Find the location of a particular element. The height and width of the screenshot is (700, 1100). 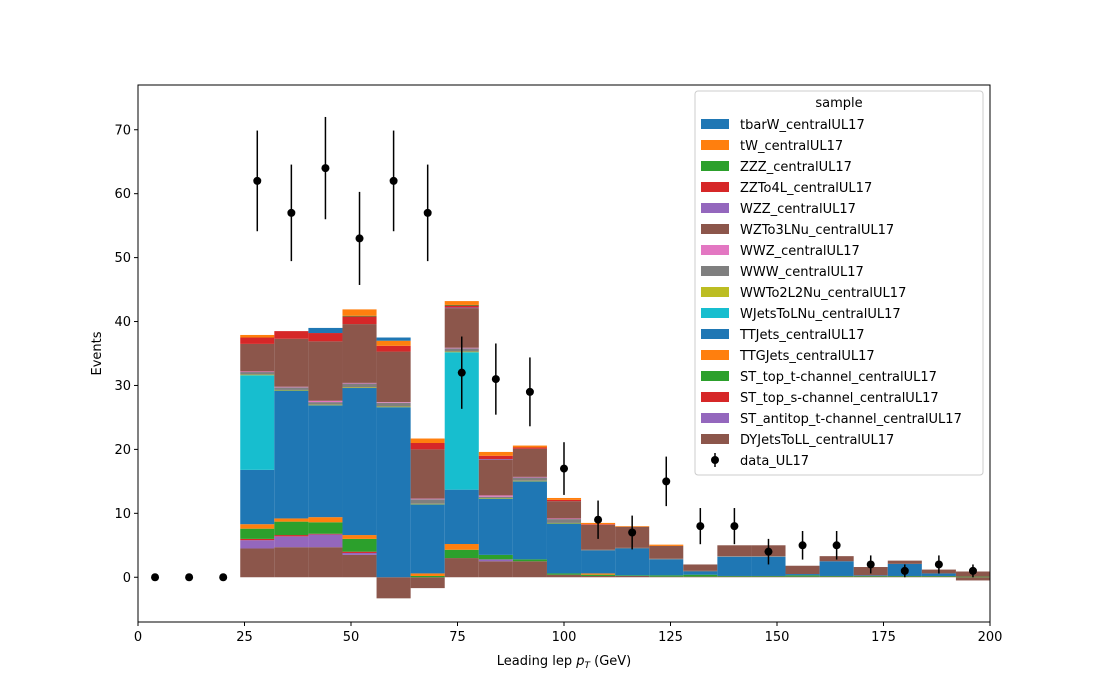

legend-label: tW_centralUL17 is located at coordinates (791, 146).